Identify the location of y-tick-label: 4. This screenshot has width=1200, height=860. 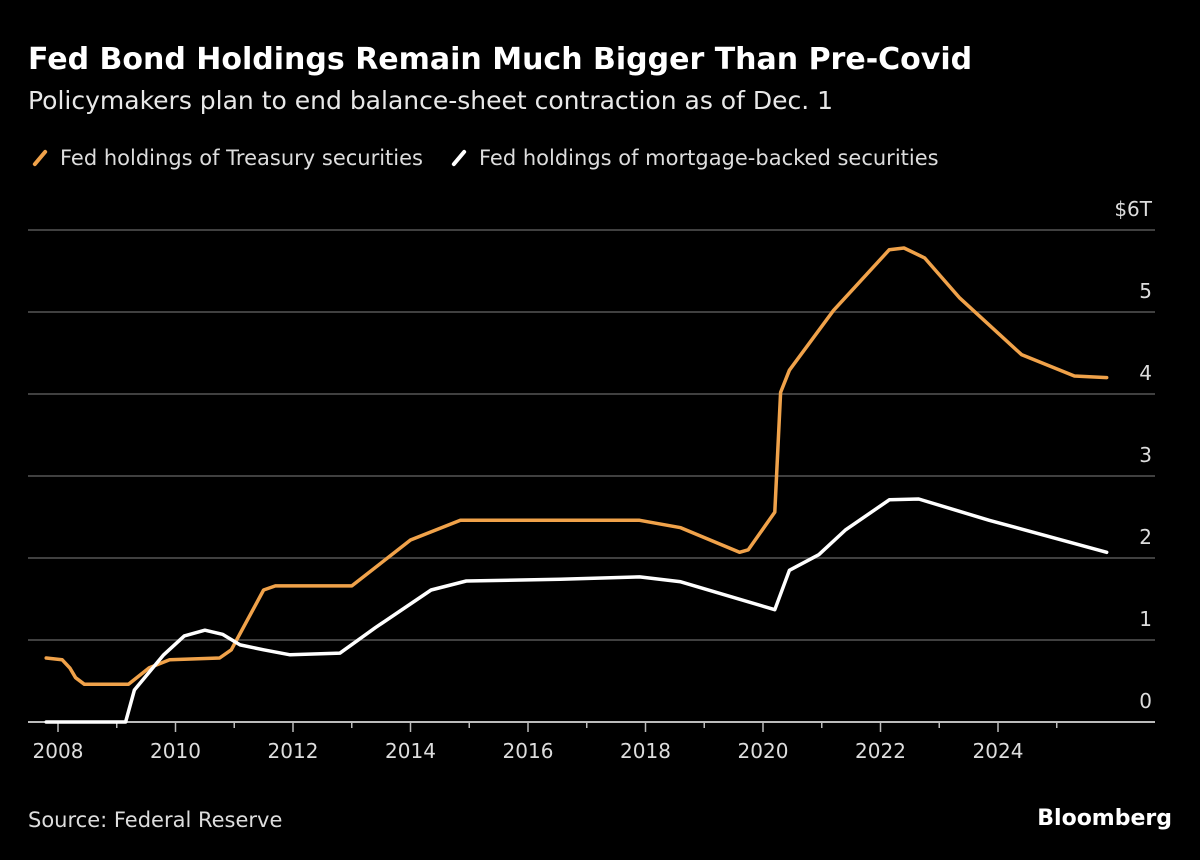
(1145, 373).